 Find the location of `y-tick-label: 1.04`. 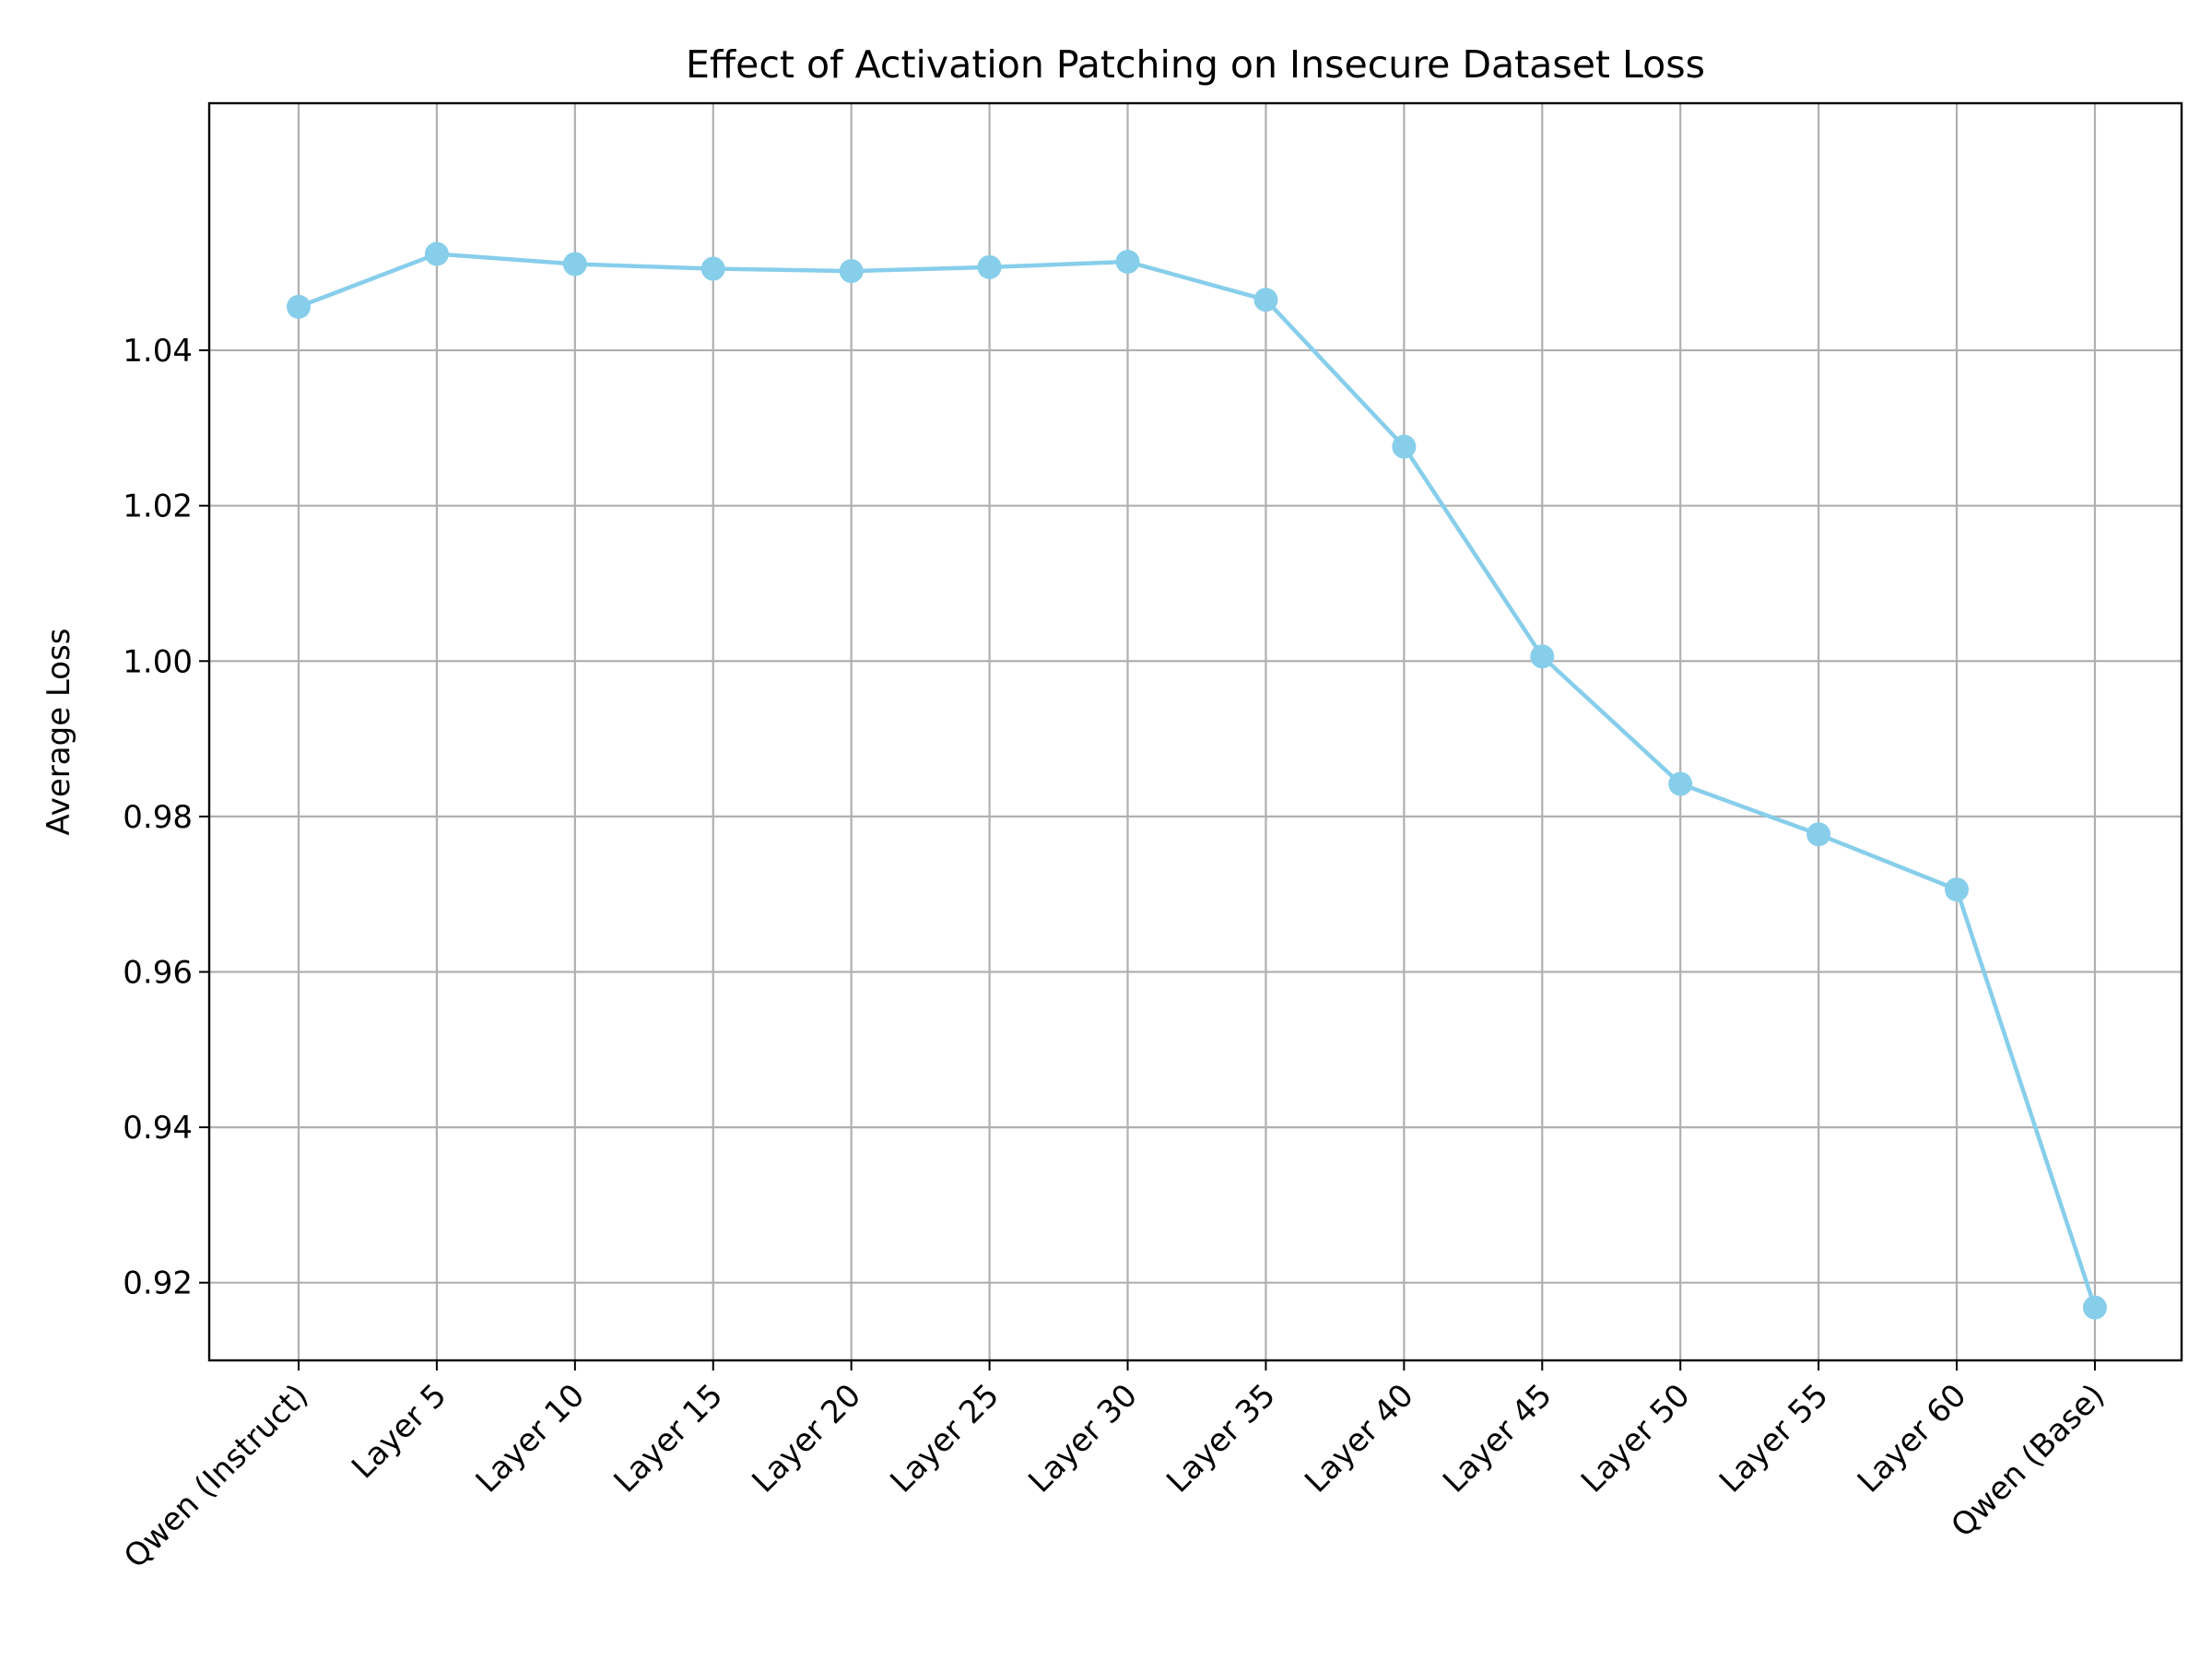

y-tick-label: 1.04 is located at coordinates (158, 351).